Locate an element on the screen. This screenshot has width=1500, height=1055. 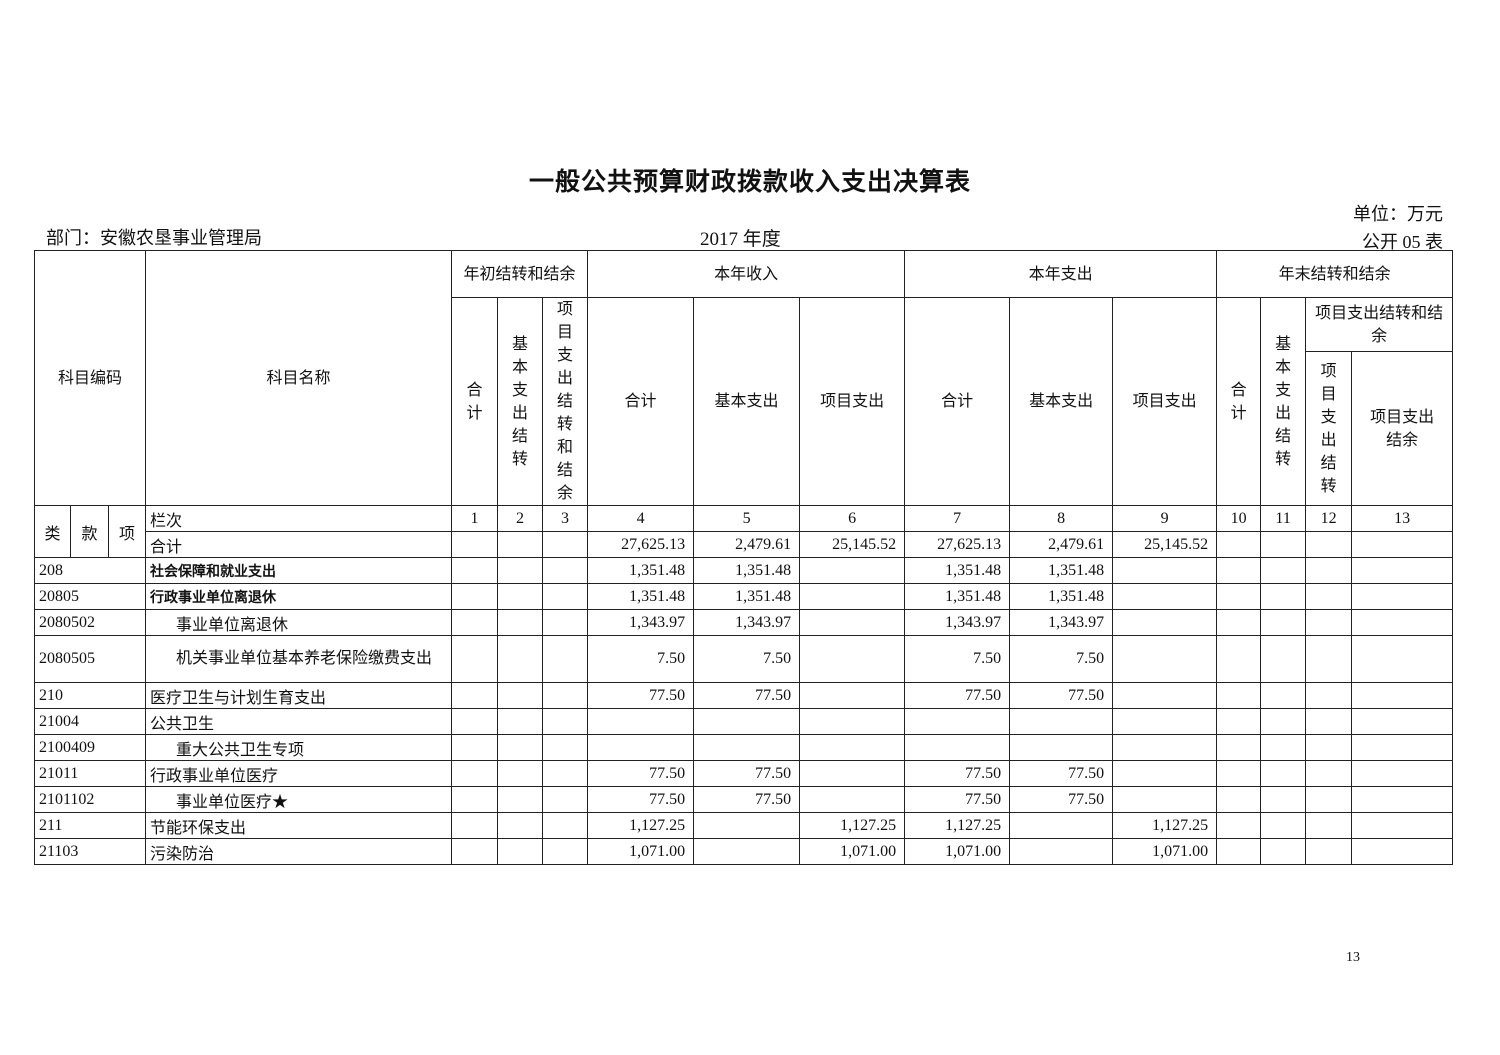
header-opening-total: 合计 is located at coordinates (475, 401).